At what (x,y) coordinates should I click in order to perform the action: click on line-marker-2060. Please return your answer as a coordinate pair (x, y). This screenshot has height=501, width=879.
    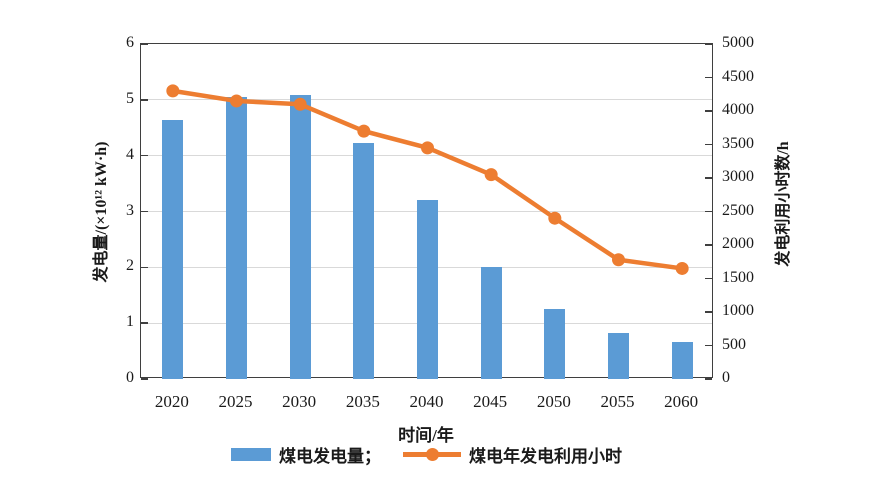
    Looking at the image, I should click on (682, 268).